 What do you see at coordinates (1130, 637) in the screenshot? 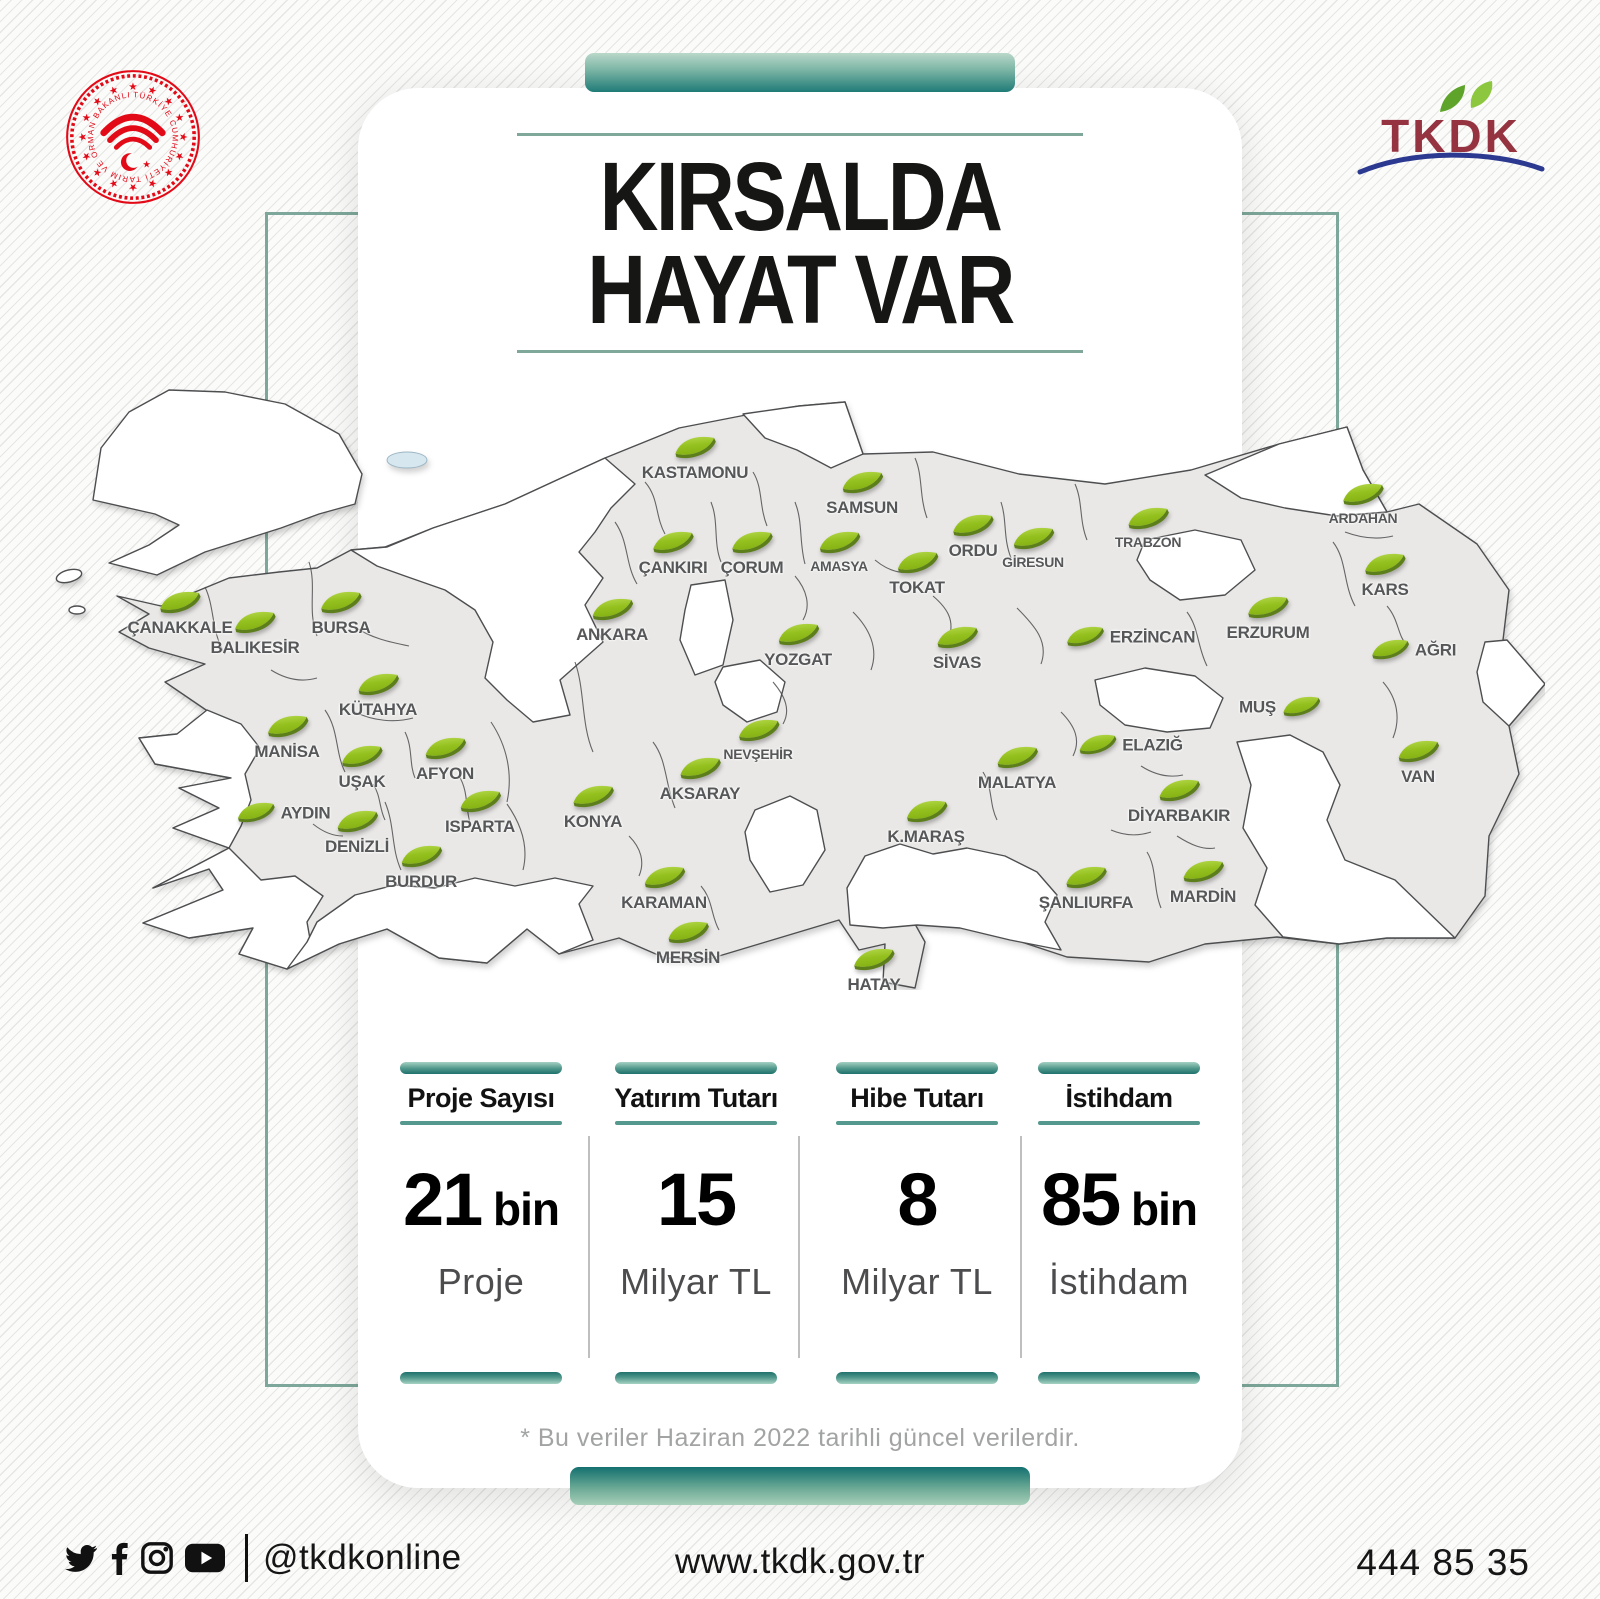
I see `province-marker: ERZİNCAN` at bounding box center [1130, 637].